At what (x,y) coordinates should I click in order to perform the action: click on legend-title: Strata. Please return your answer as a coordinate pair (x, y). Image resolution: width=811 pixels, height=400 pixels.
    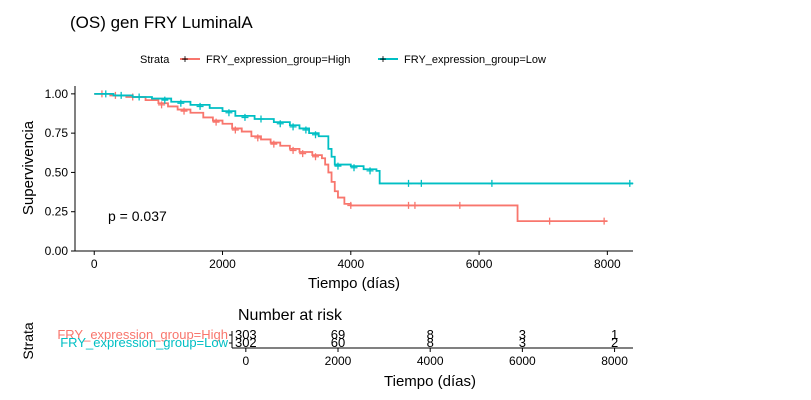
    Looking at the image, I should click on (155, 60).